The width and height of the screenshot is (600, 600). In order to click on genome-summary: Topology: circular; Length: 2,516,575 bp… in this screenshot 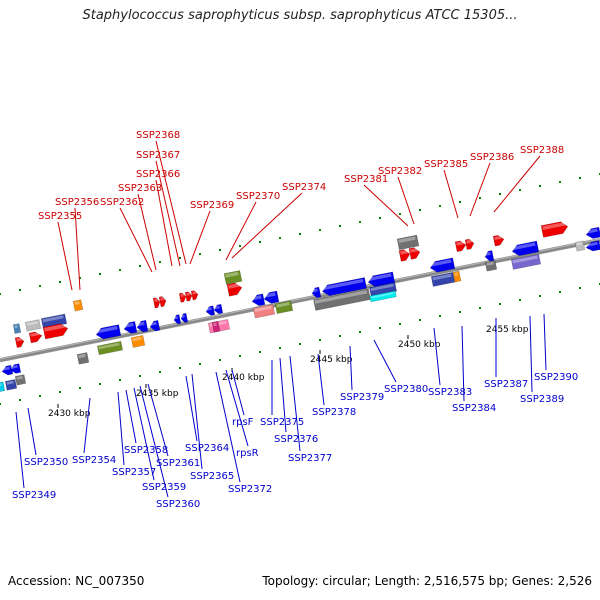, I will do `click(427, 581)`.